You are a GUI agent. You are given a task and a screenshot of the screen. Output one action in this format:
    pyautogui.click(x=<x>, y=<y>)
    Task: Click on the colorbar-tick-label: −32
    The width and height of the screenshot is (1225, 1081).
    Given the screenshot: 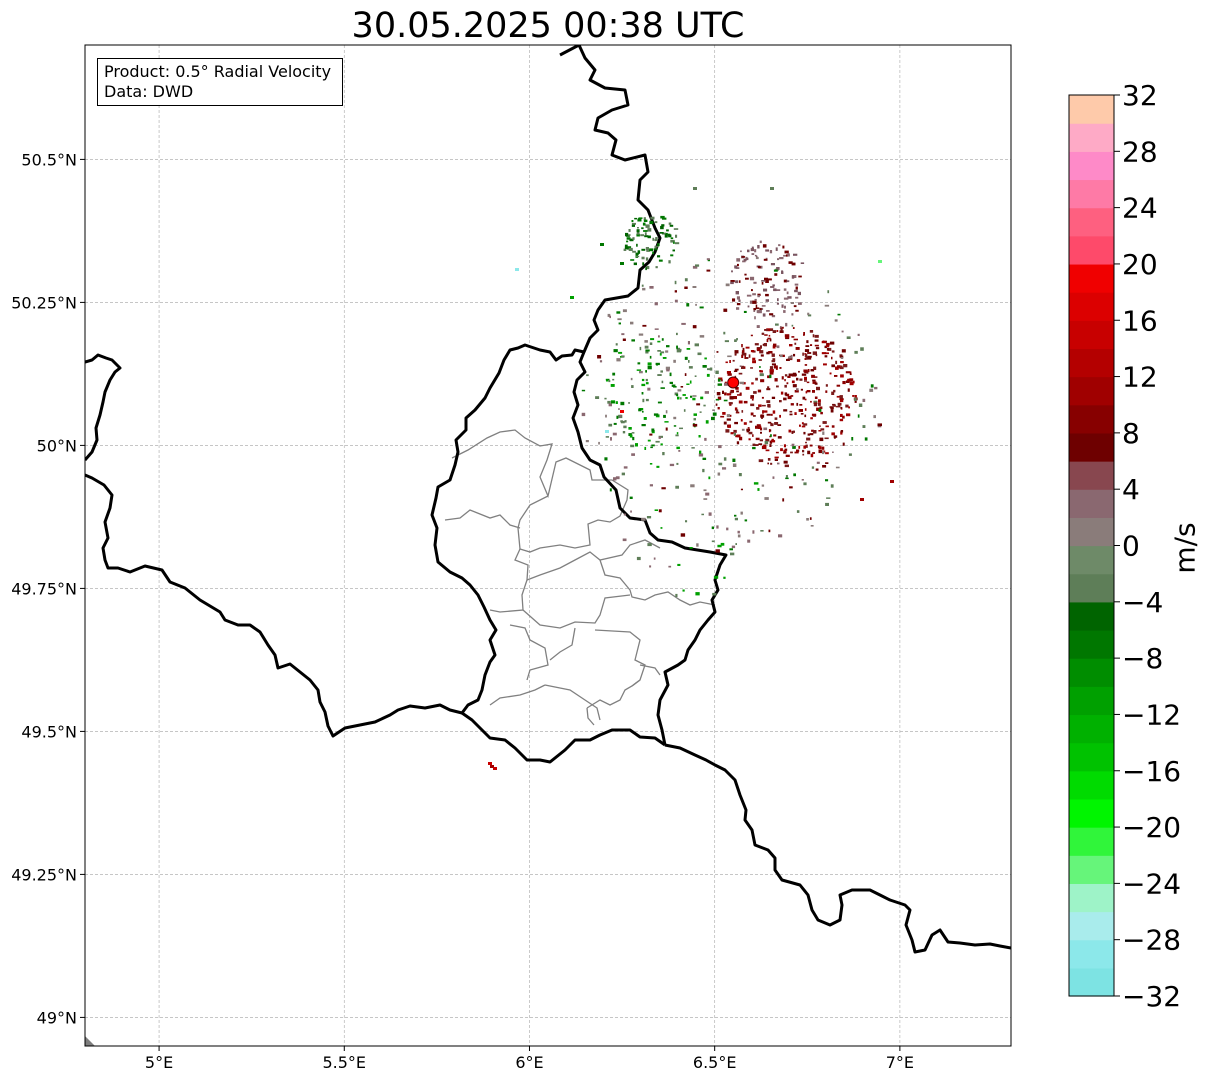 What is the action you would take?
    pyautogui.click(x=1151, y=996)
    